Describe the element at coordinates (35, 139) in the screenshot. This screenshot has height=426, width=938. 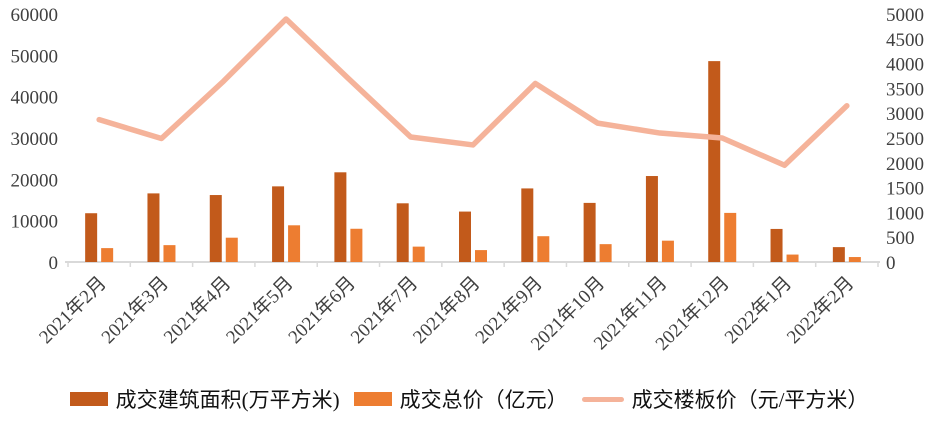
I see `y-axis-left-tick-label: 30000` at that location.